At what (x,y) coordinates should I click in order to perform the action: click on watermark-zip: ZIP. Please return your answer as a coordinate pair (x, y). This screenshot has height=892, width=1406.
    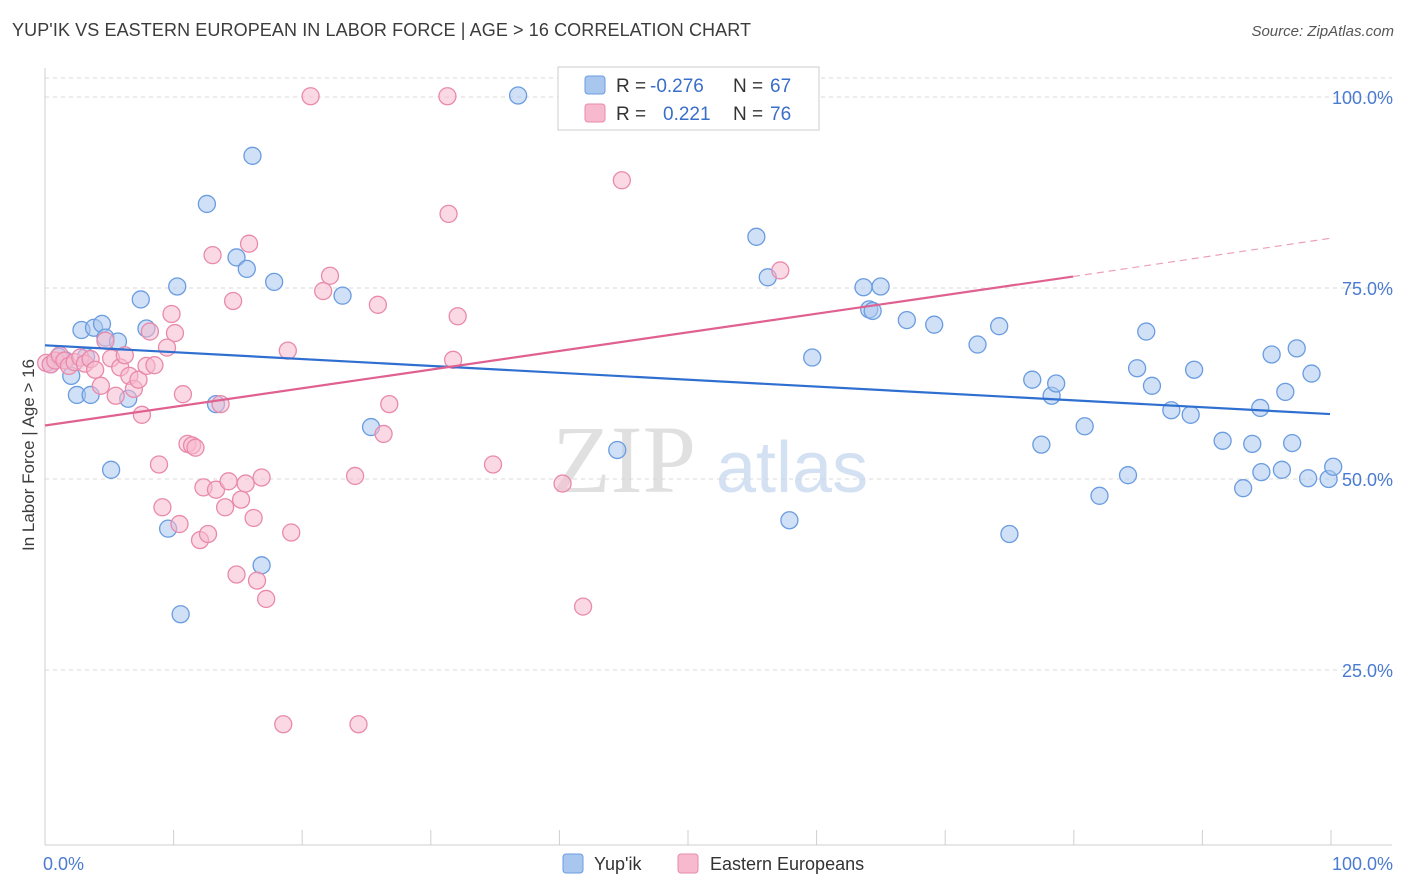
    Looking at the image, I should click on (624, 459).